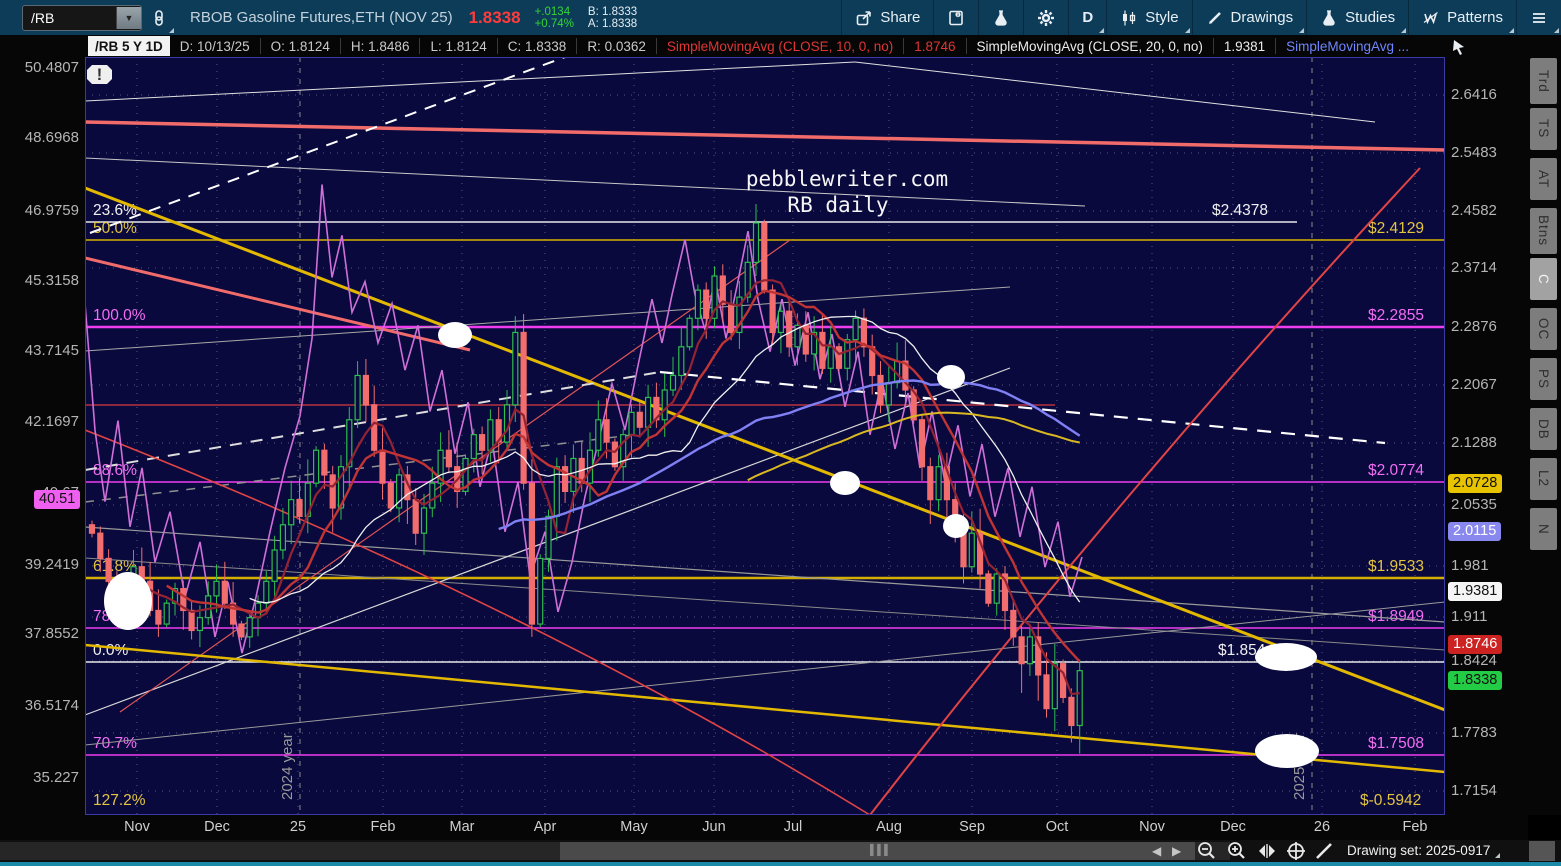 The width and height of the screenshot is (1561, 866). What do you see at coordinates (1396, 470) in the screenshot?
I see `price-level-label: $2.0774` at bounding box center [1396, 470].